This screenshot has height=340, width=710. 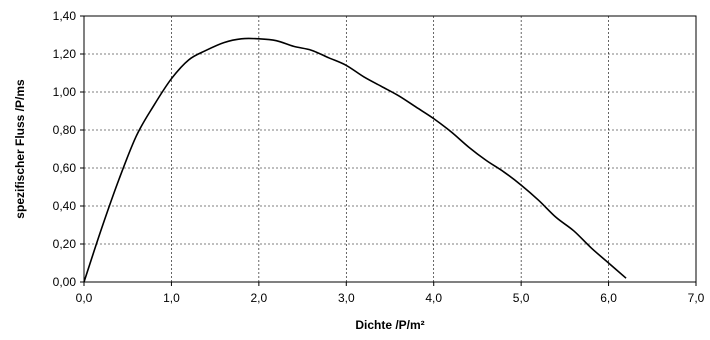 What do you see at coordinates (346, 298) in the screenshot?
I see `x-tick-label: 3,0` at bounding box center [346, 298].